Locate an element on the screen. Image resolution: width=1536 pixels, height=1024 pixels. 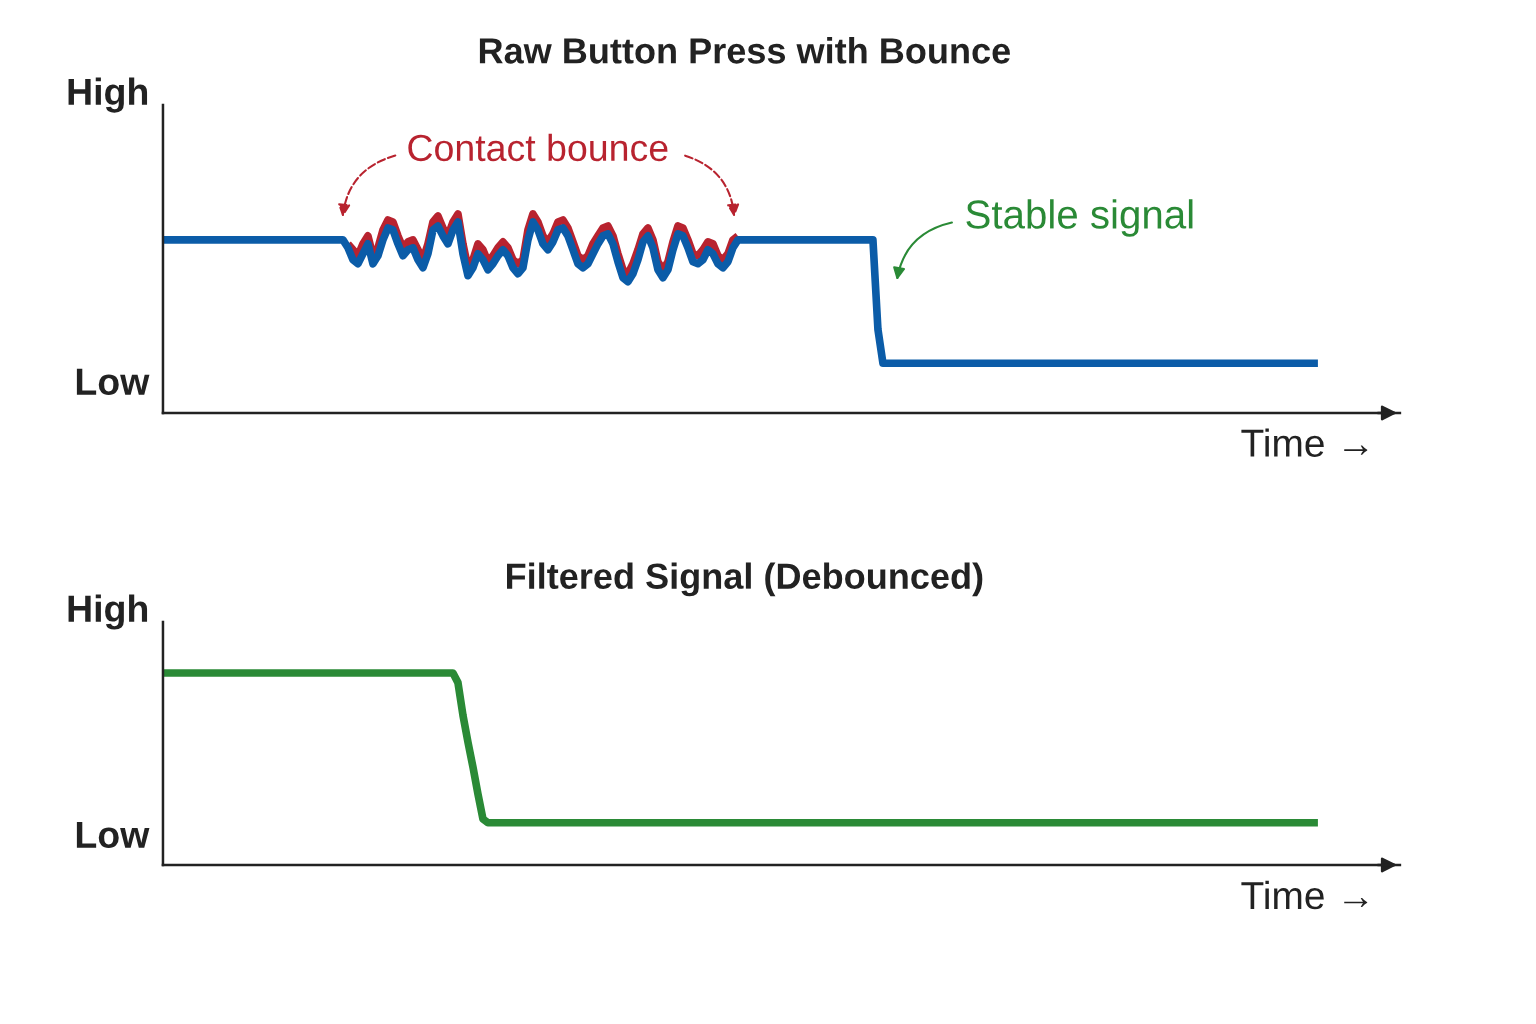
chart-title: Raw Button Press with Bounce is located at coordinates (744, 50).